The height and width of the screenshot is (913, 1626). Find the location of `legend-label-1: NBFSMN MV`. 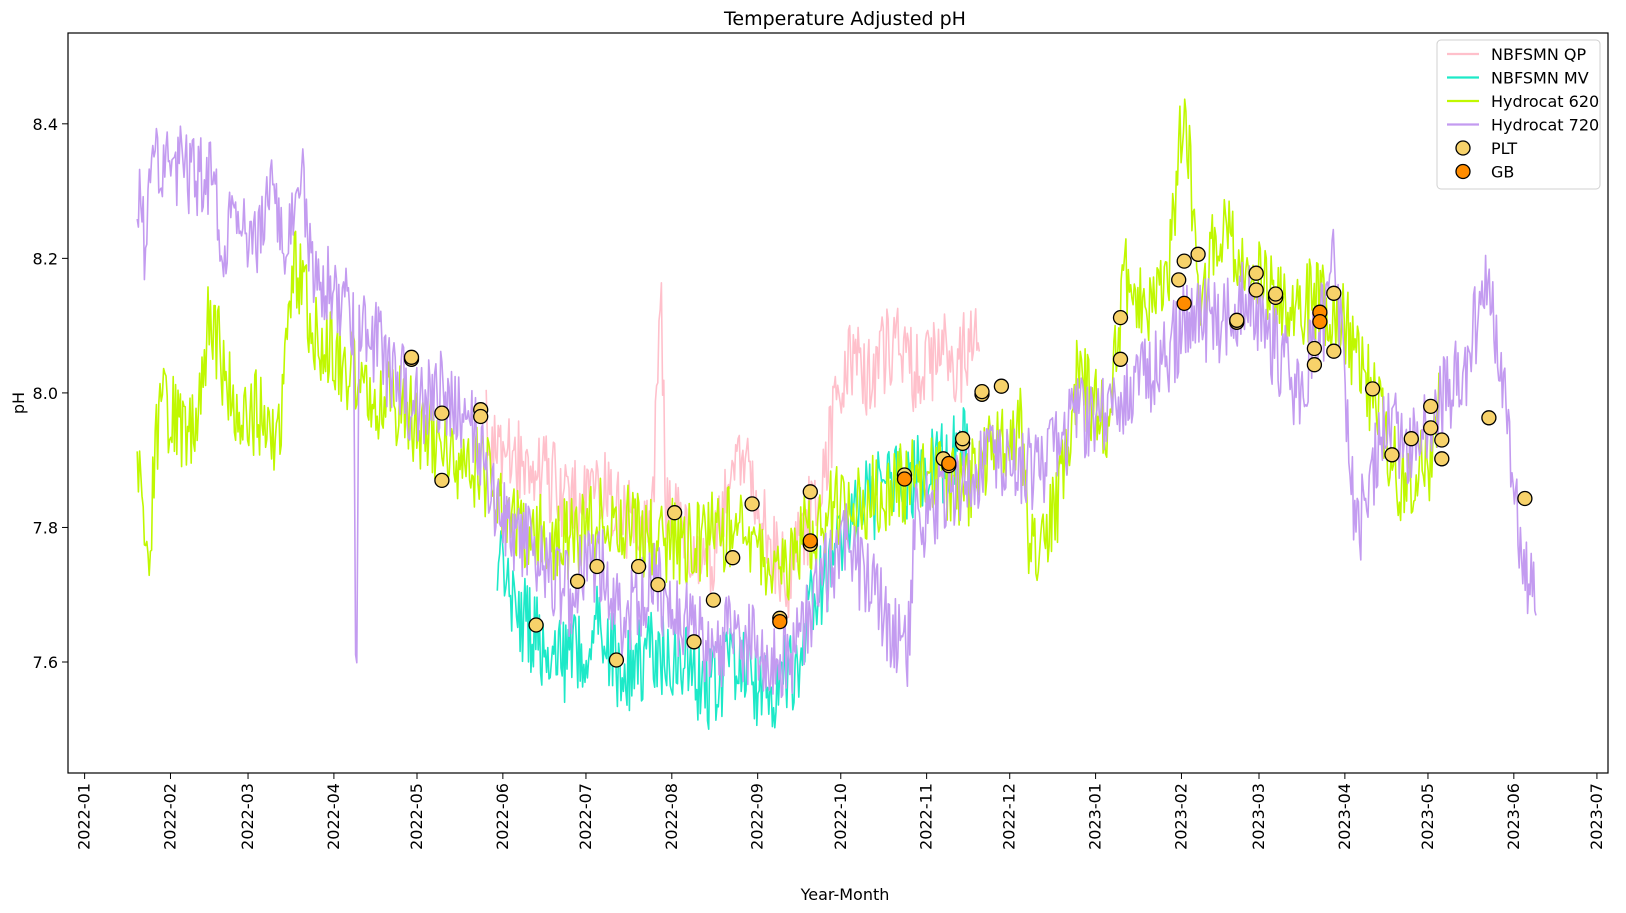

legend-label-1: NBFSMN MV is located at coordinates (1540, 78).